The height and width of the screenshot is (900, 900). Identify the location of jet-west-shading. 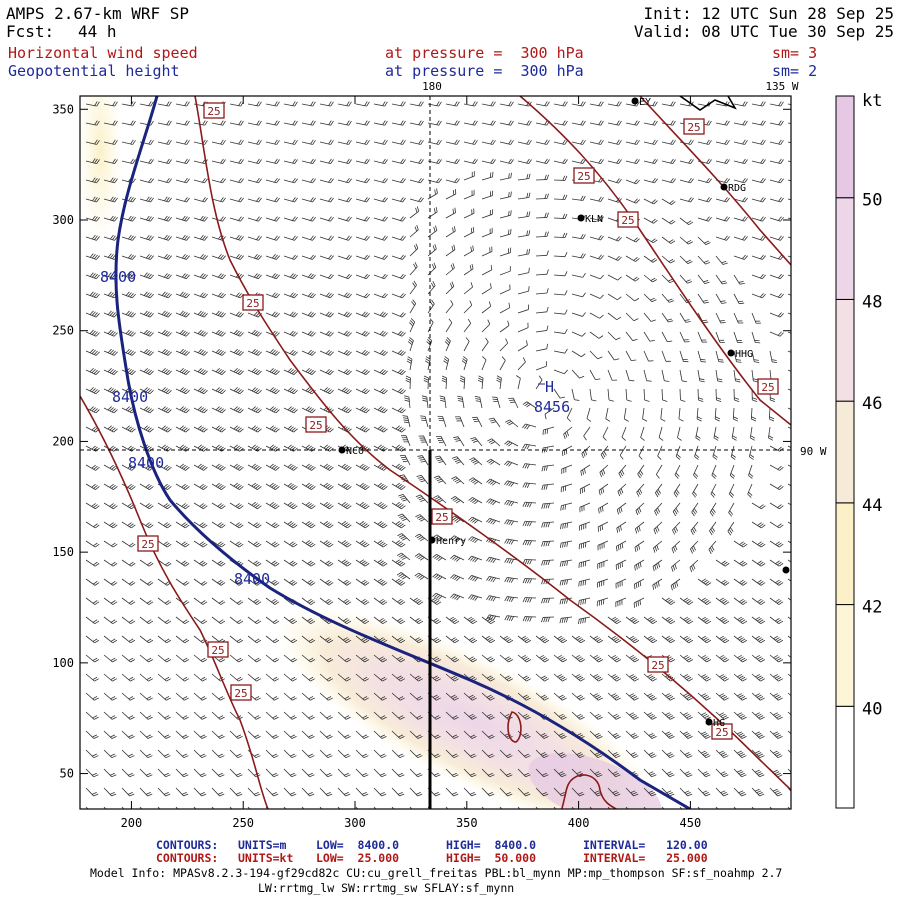
(101, 170).